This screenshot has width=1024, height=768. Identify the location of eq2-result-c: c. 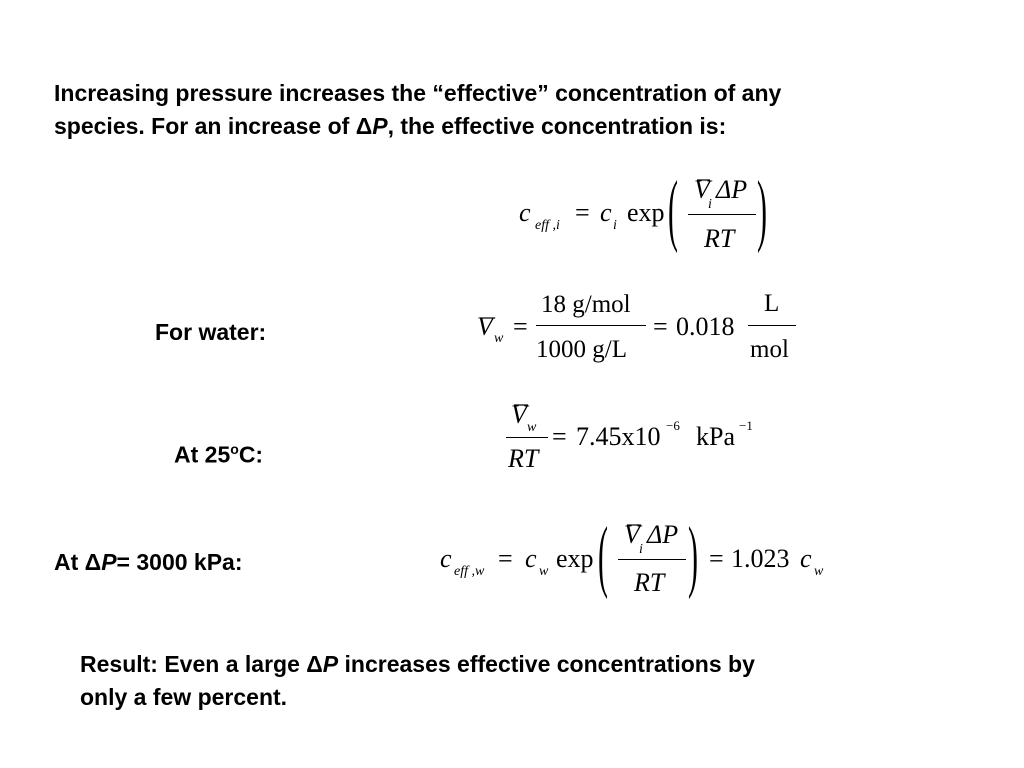
(806, 558).